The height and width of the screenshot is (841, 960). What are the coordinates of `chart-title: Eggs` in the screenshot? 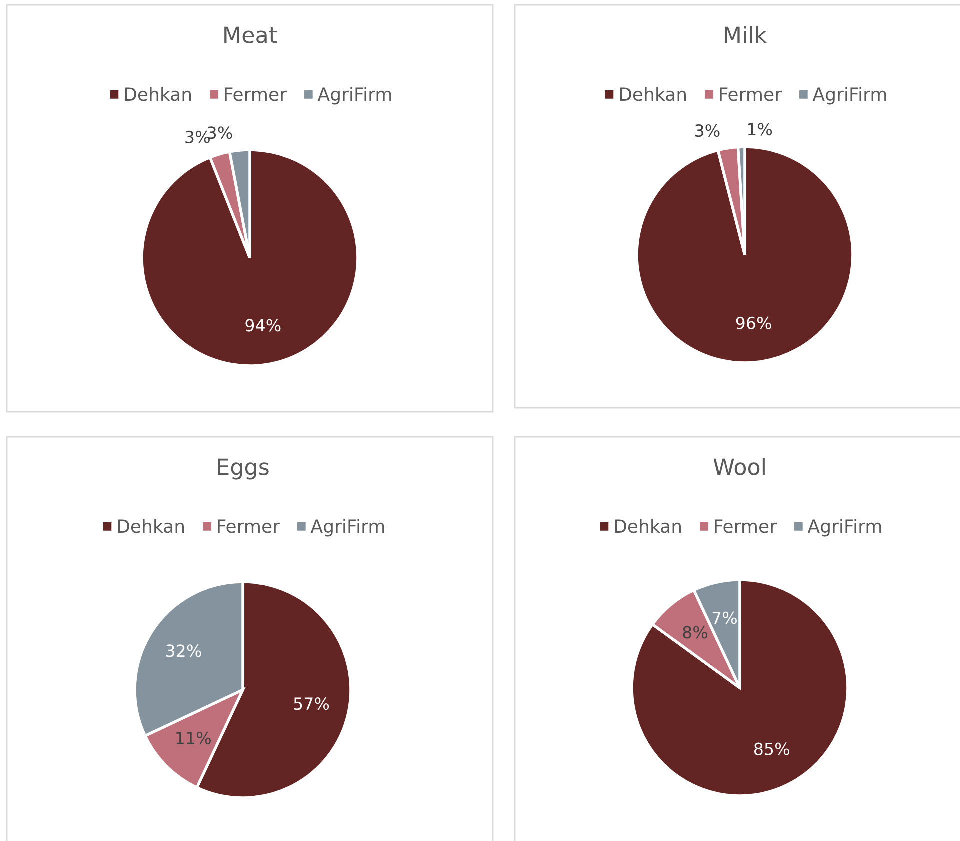 It's located at (243, 469).